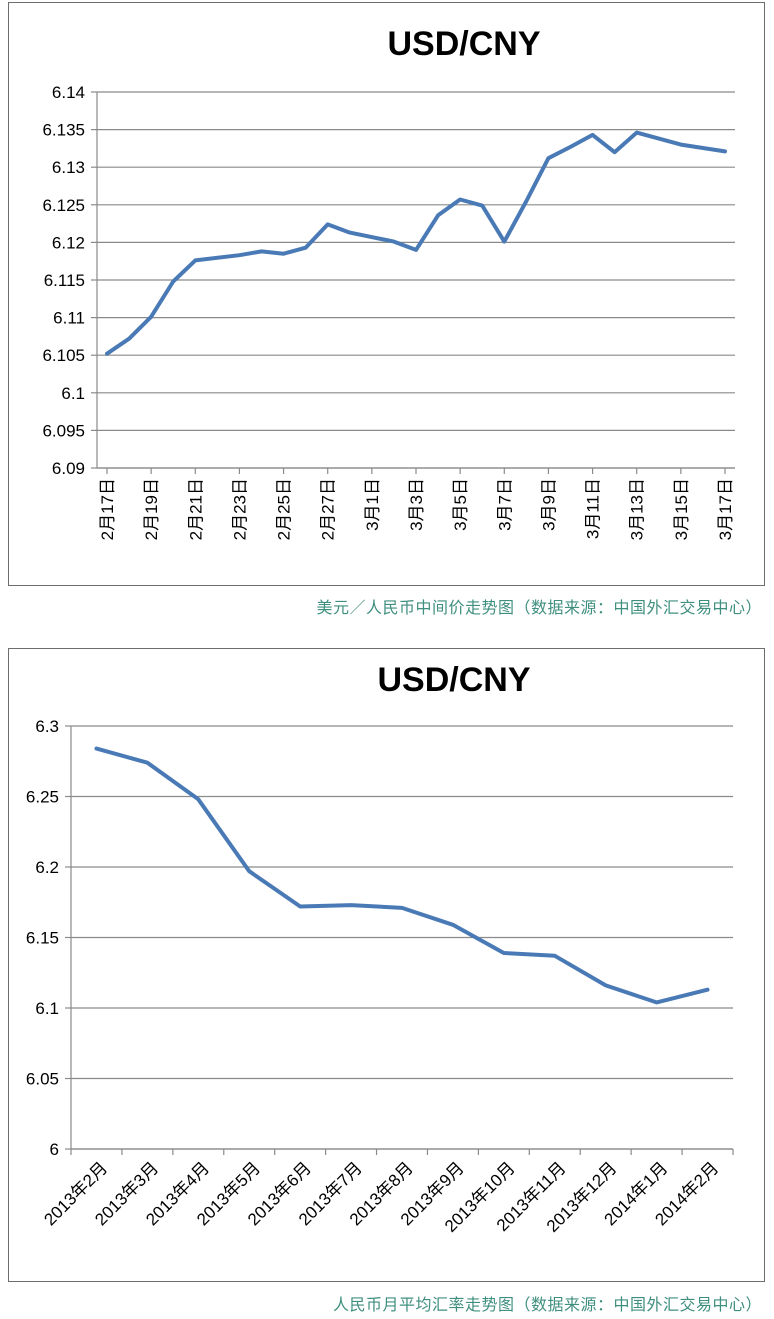 The width and height of the screenshot is (774, 1319). I want to click on y-tick-label: 6.25, so click(42, 797).